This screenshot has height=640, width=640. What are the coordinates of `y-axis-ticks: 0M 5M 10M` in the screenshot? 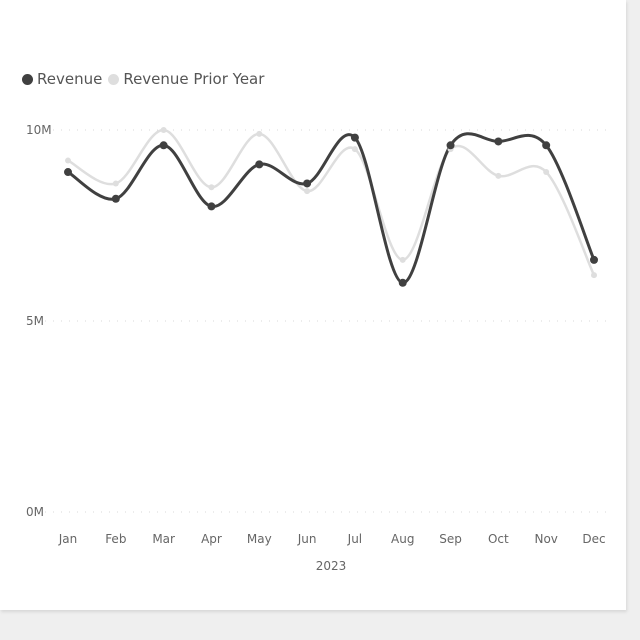 It's located at (39, 321).